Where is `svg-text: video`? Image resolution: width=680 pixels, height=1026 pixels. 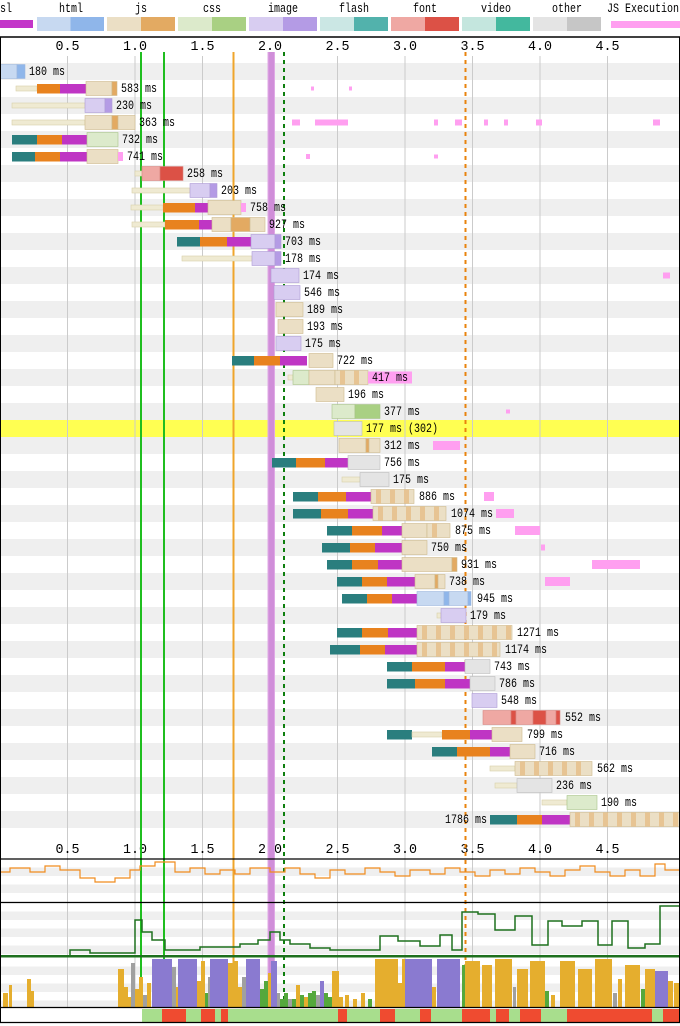
svg-text: video is located at coordinates (496, 8).